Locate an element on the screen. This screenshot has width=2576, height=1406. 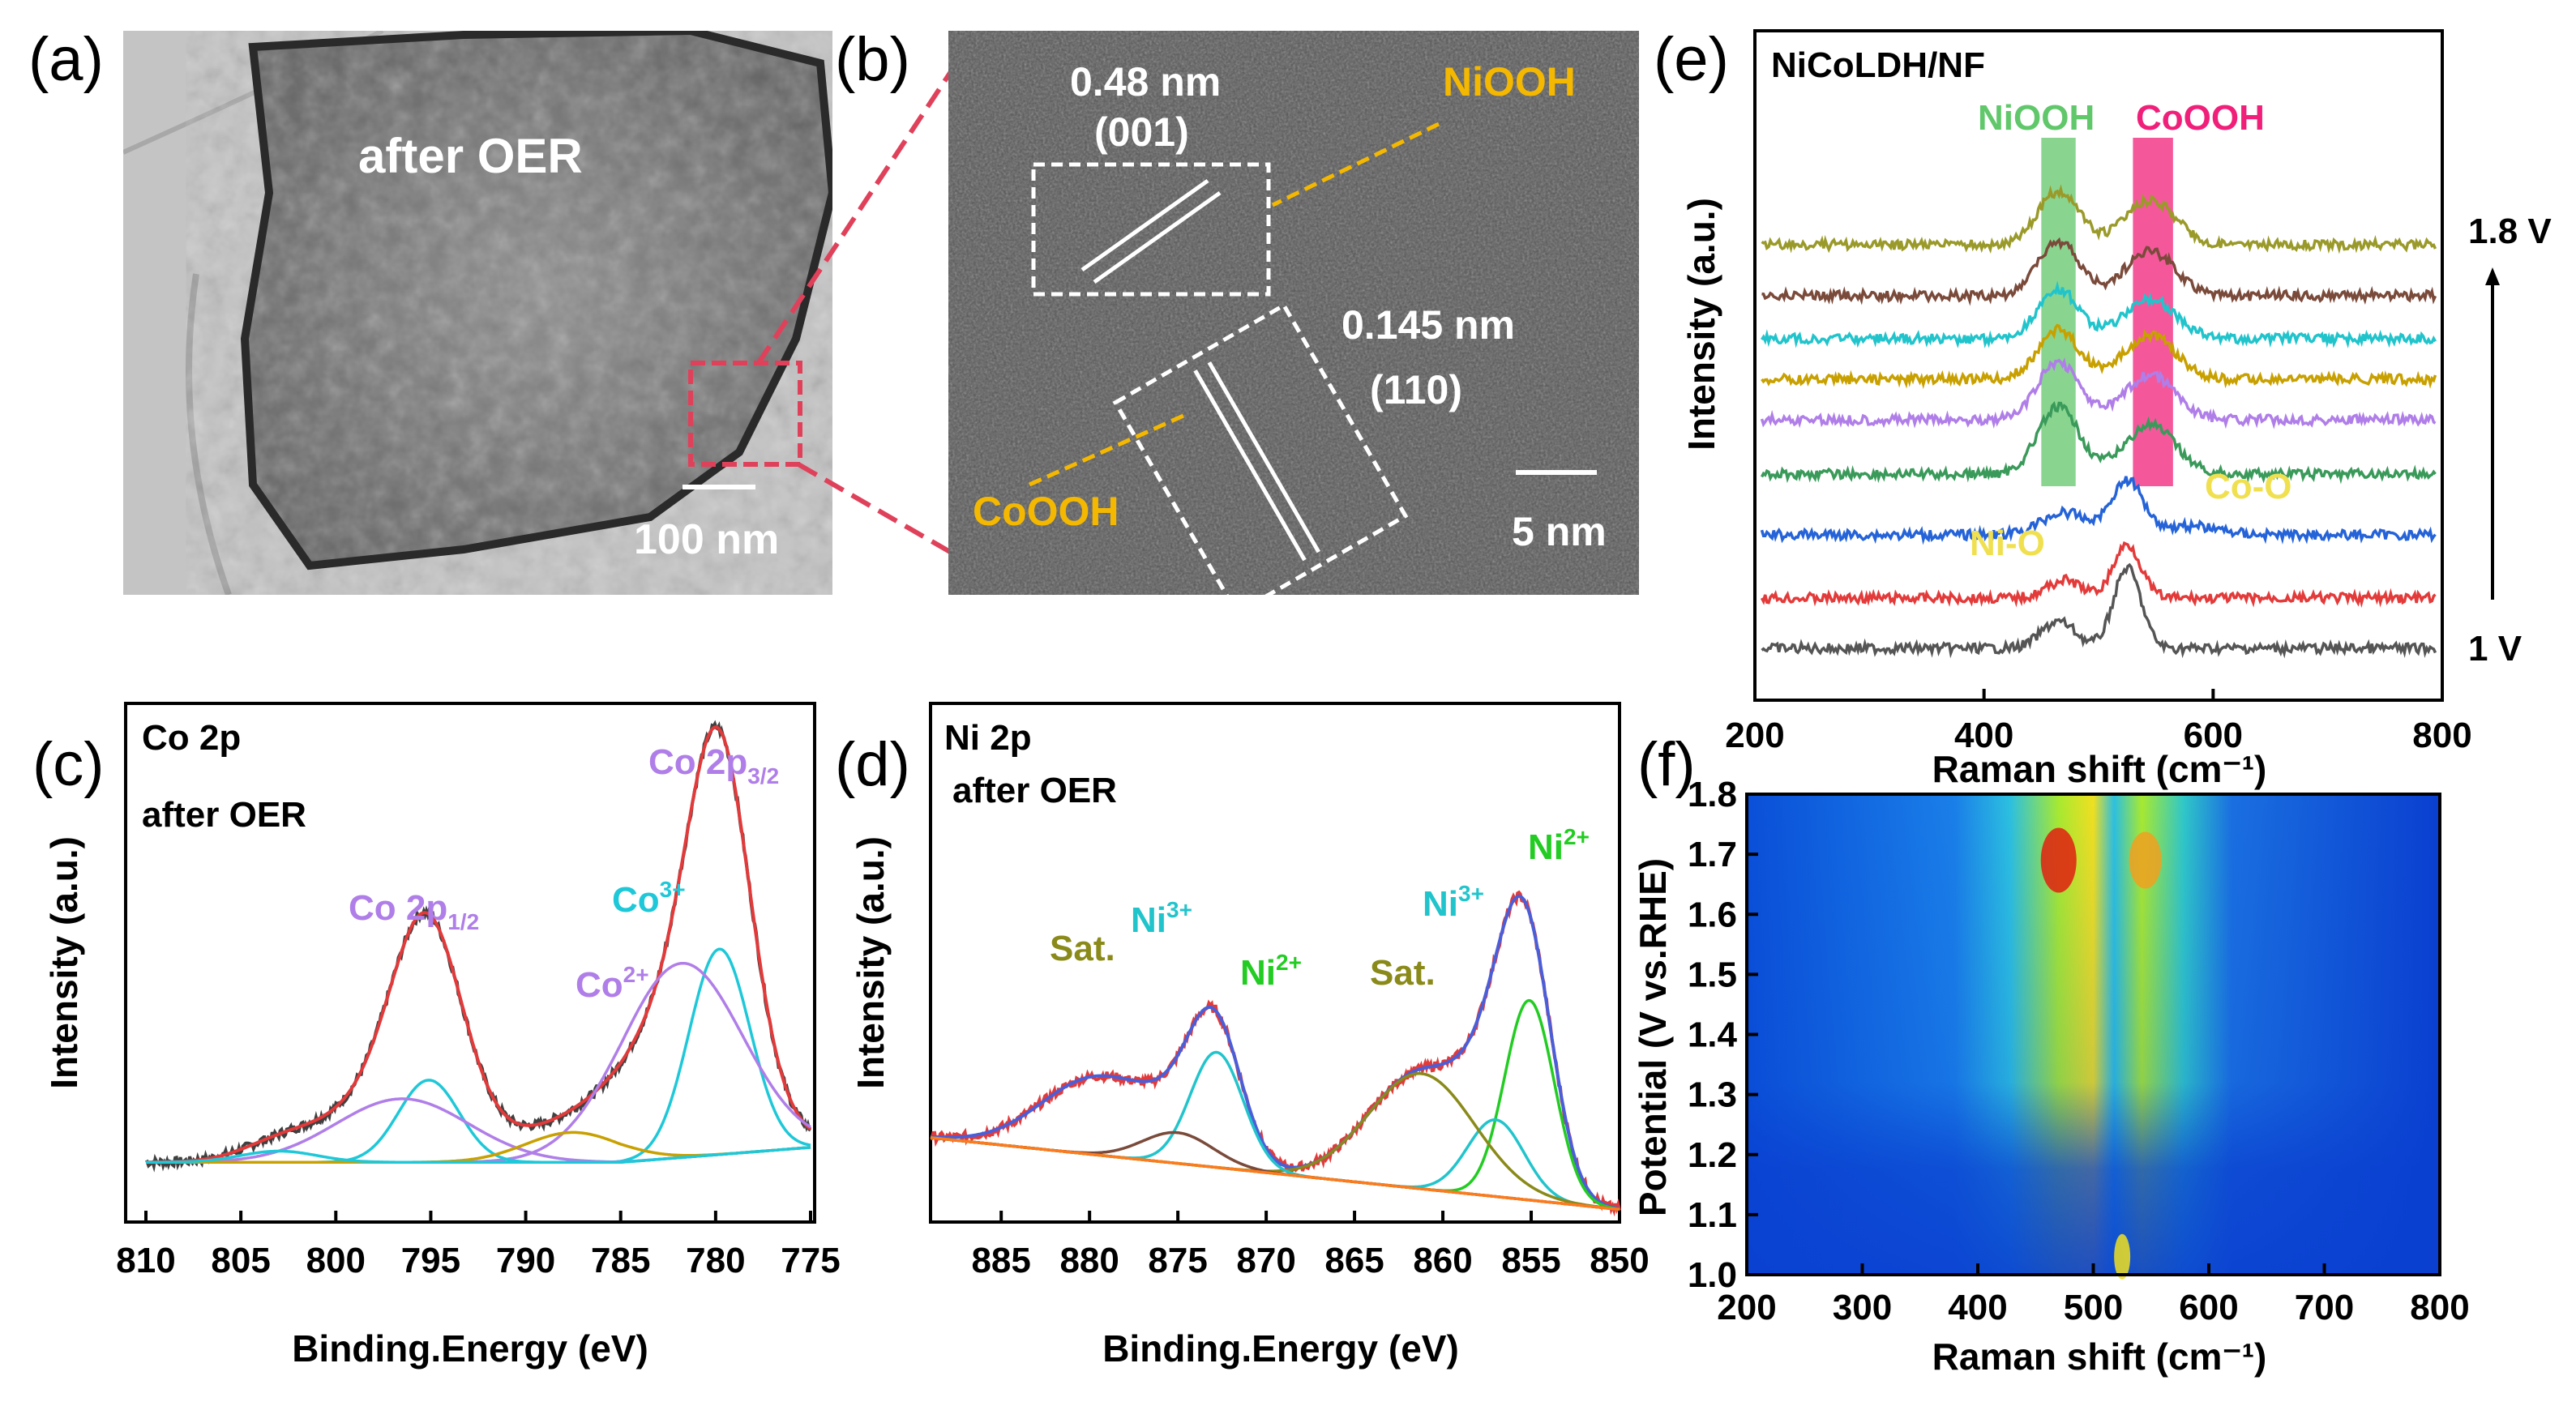
scale-bar-a-label: 100 nm is located at coordinates (706, 539).